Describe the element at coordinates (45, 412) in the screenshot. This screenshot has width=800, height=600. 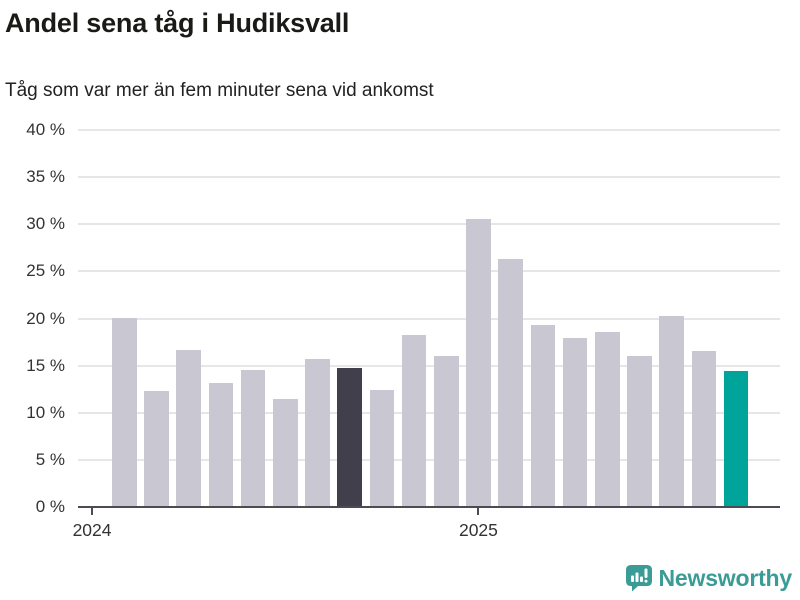
I see `y-axis-label: 10 %` at that location.